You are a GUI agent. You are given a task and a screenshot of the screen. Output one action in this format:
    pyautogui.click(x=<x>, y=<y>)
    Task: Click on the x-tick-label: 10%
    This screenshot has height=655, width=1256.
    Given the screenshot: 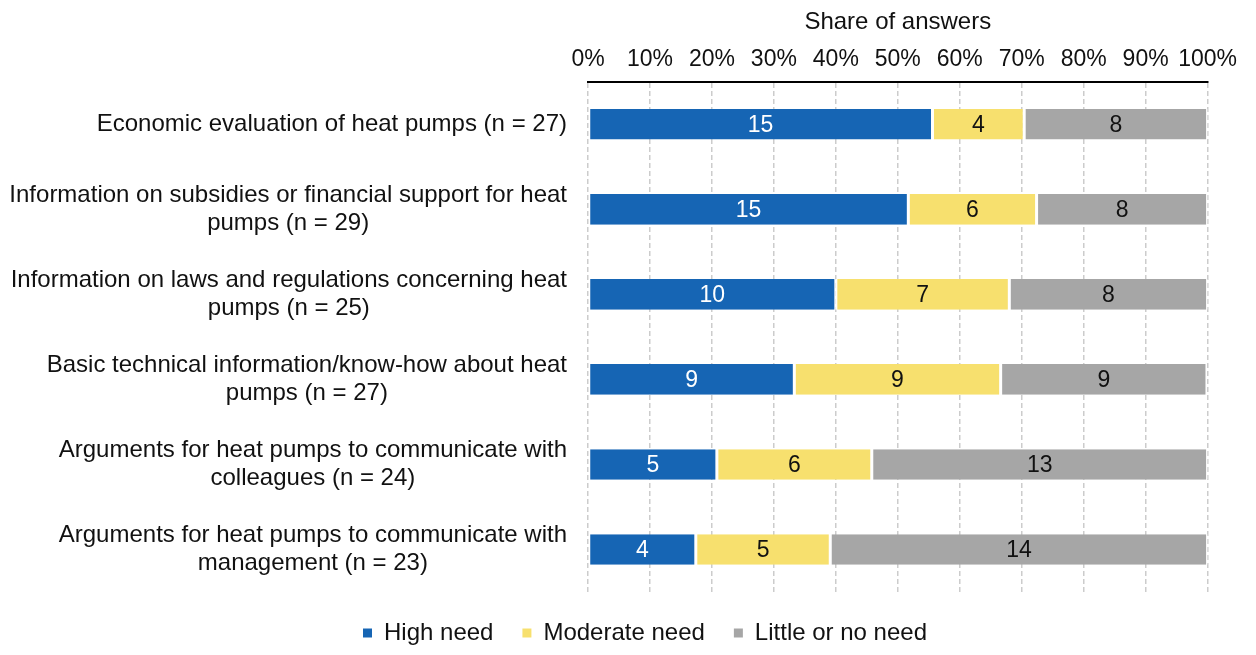 What is the action you would take?
    pyautogui.click(x=649, y=57)
    